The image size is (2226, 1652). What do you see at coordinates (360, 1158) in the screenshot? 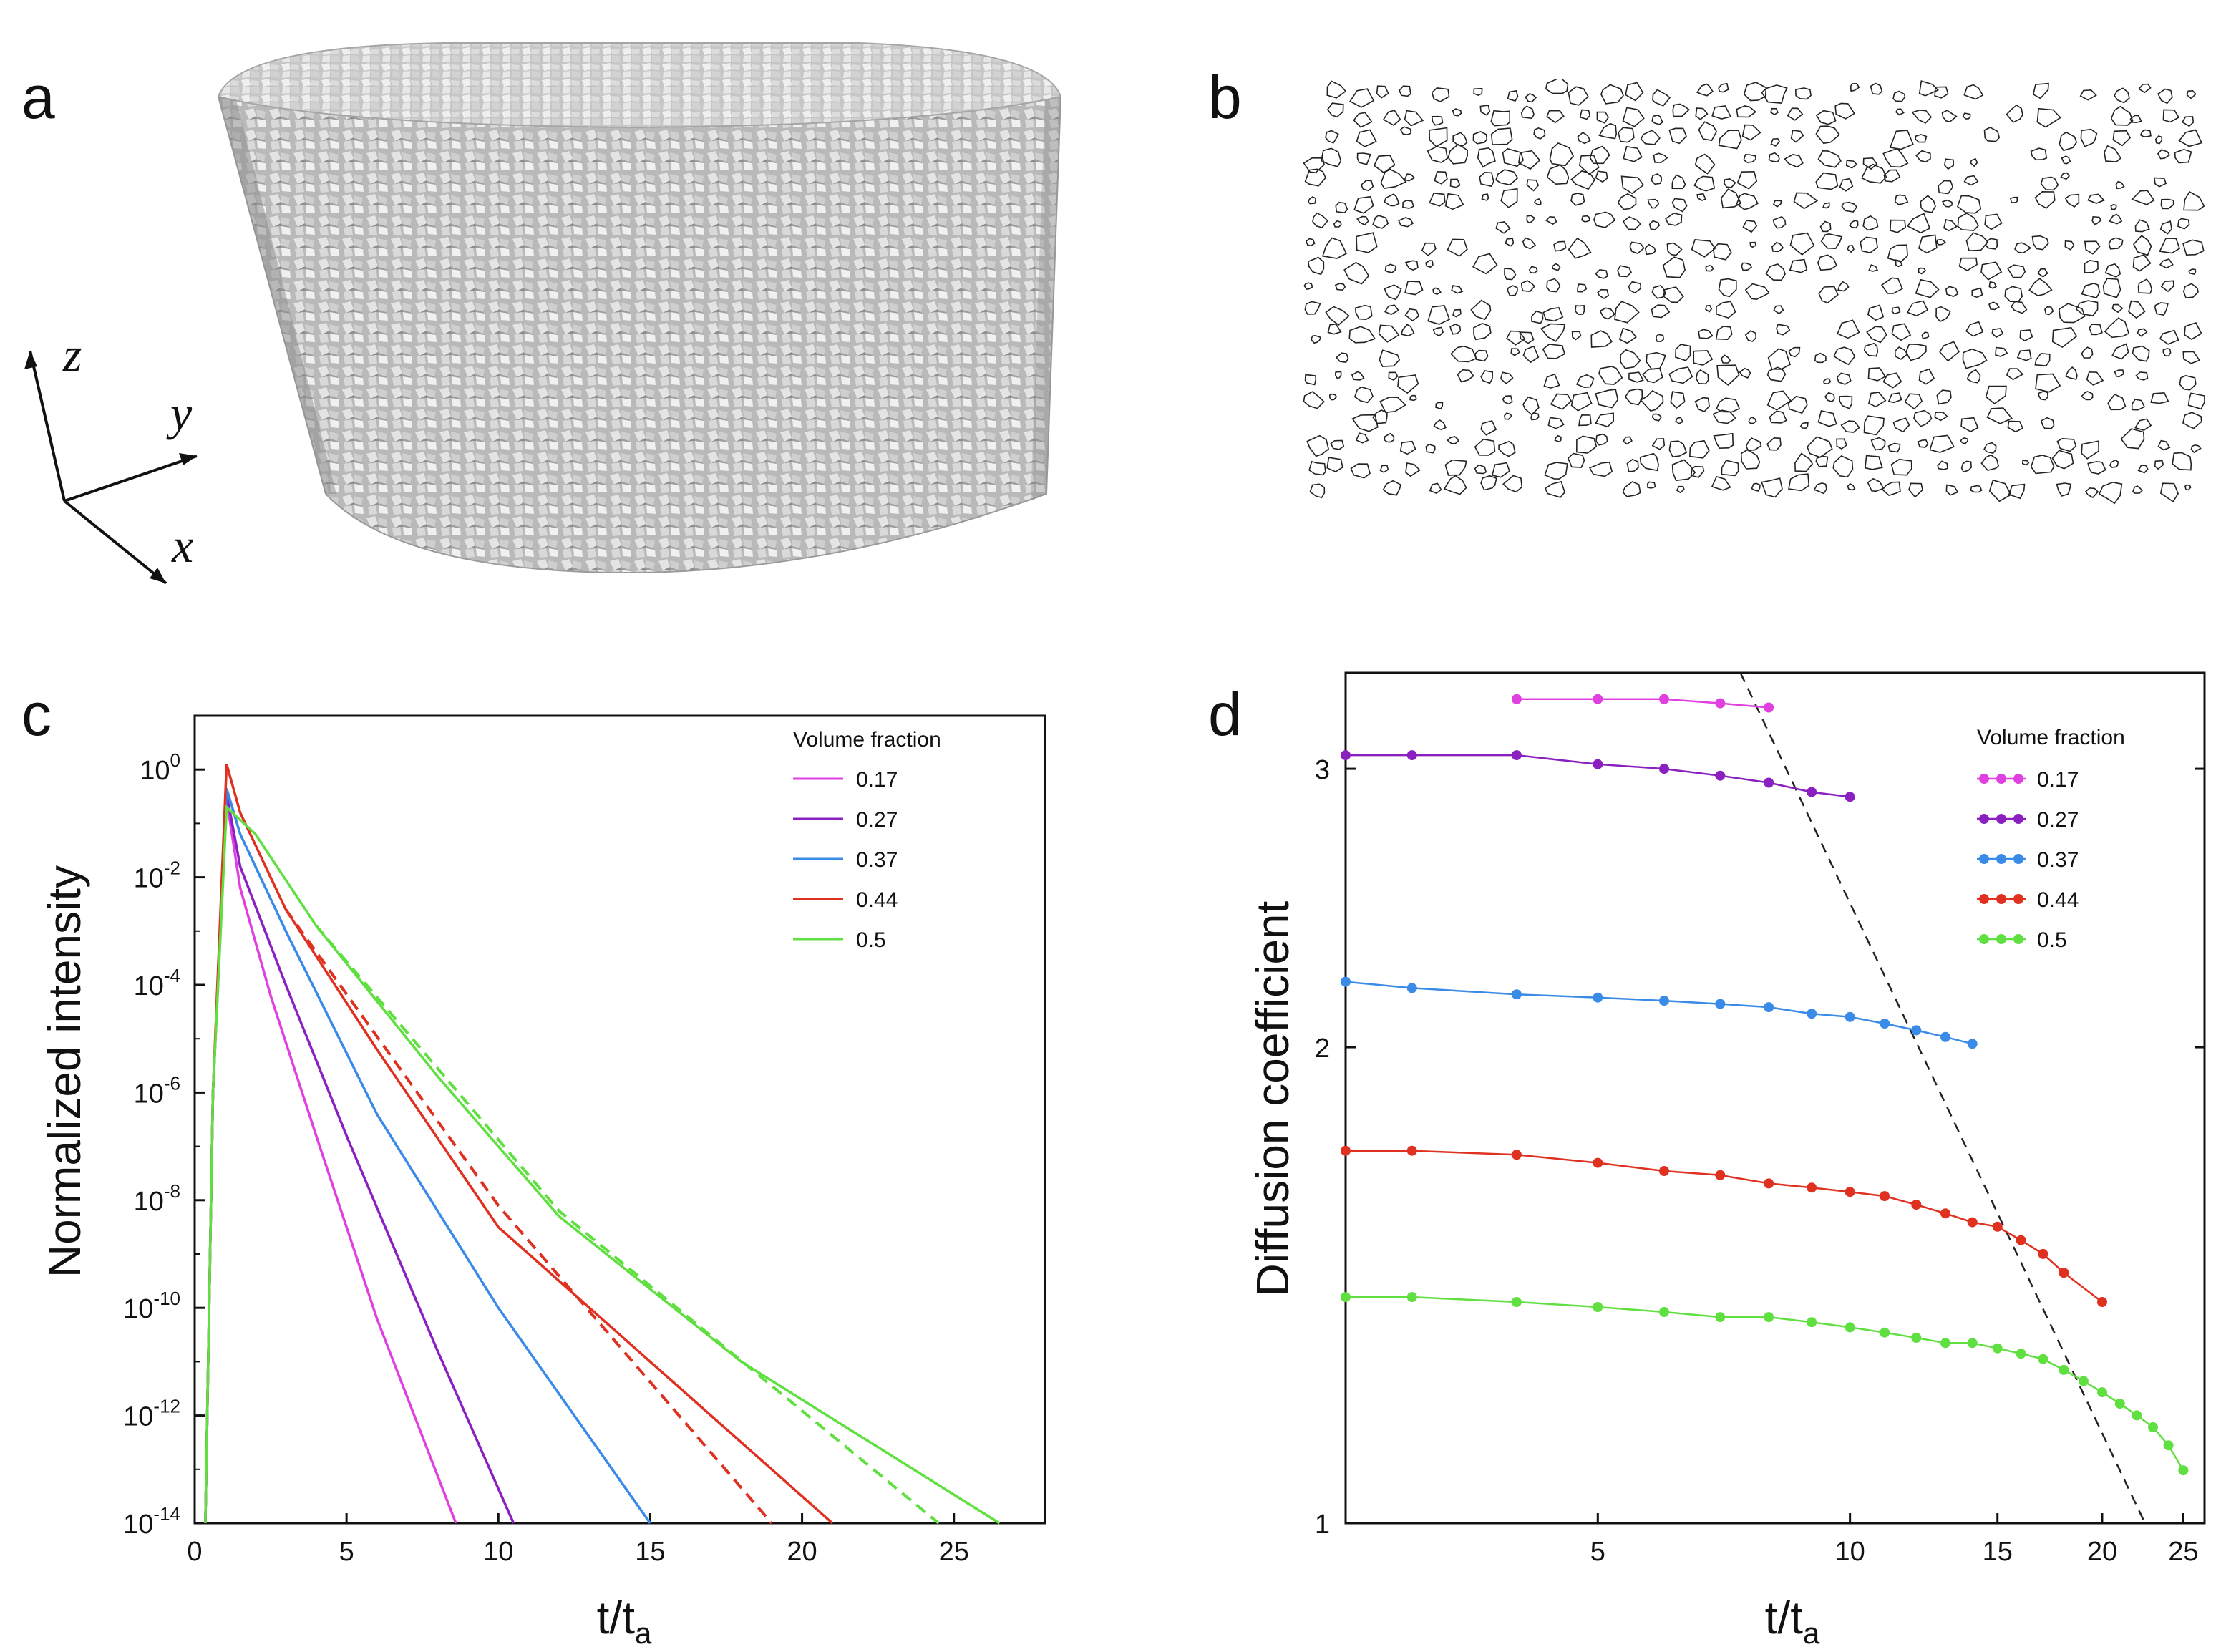
I see `c-series-line-0.27` at bounding box center [360, 1158].